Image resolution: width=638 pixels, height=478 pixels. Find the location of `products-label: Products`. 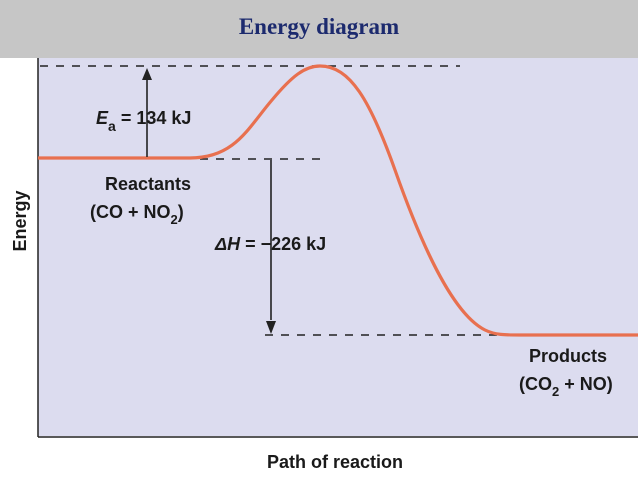

products-label: Products is located at coordinates (568, 356).